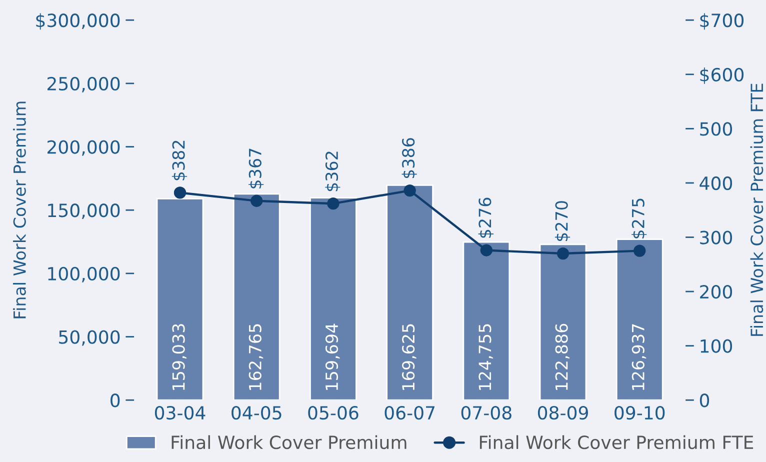 The image size is (766, 462). Describe the element at coordinates (486, 413) in the screenshot. I see `x-tick-label: 07-08` at that location.